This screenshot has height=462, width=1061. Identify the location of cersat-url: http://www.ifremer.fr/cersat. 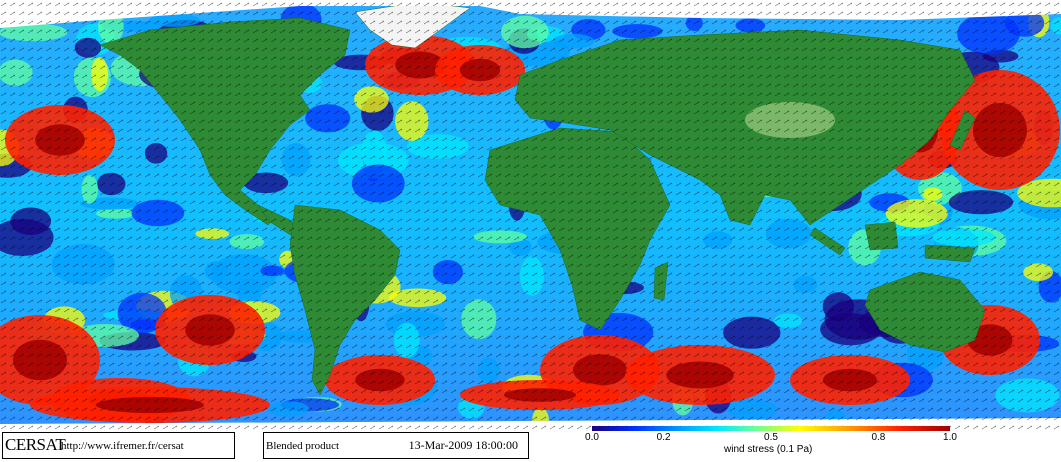
(122, 446).